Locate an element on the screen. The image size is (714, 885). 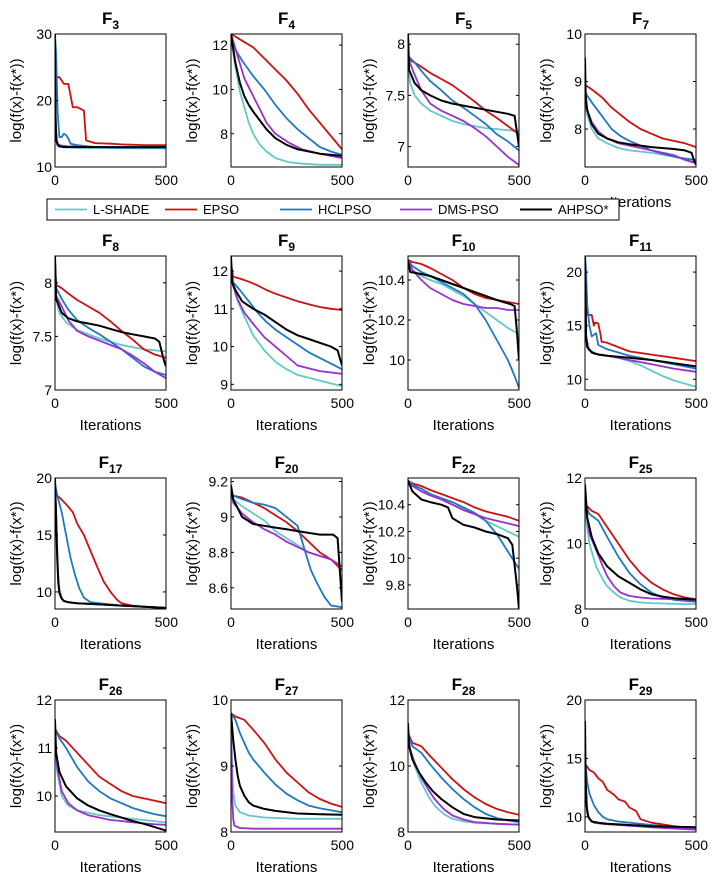
panel-title: F8 is located at coordinates (110, 242).